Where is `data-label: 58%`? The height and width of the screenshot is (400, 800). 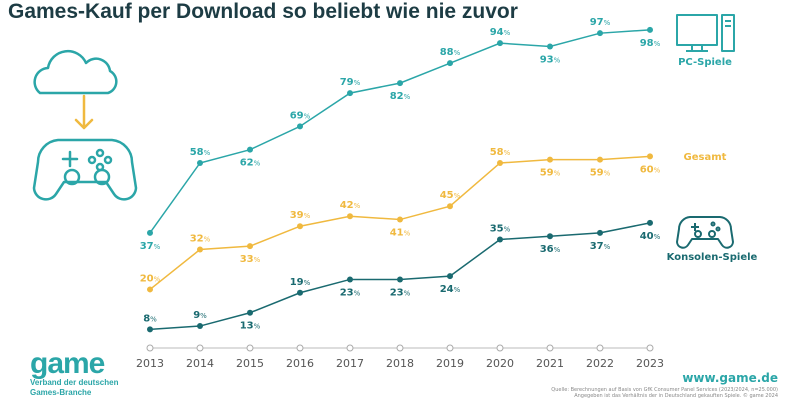 data-label: 58% is located at coordinates (500, 152).